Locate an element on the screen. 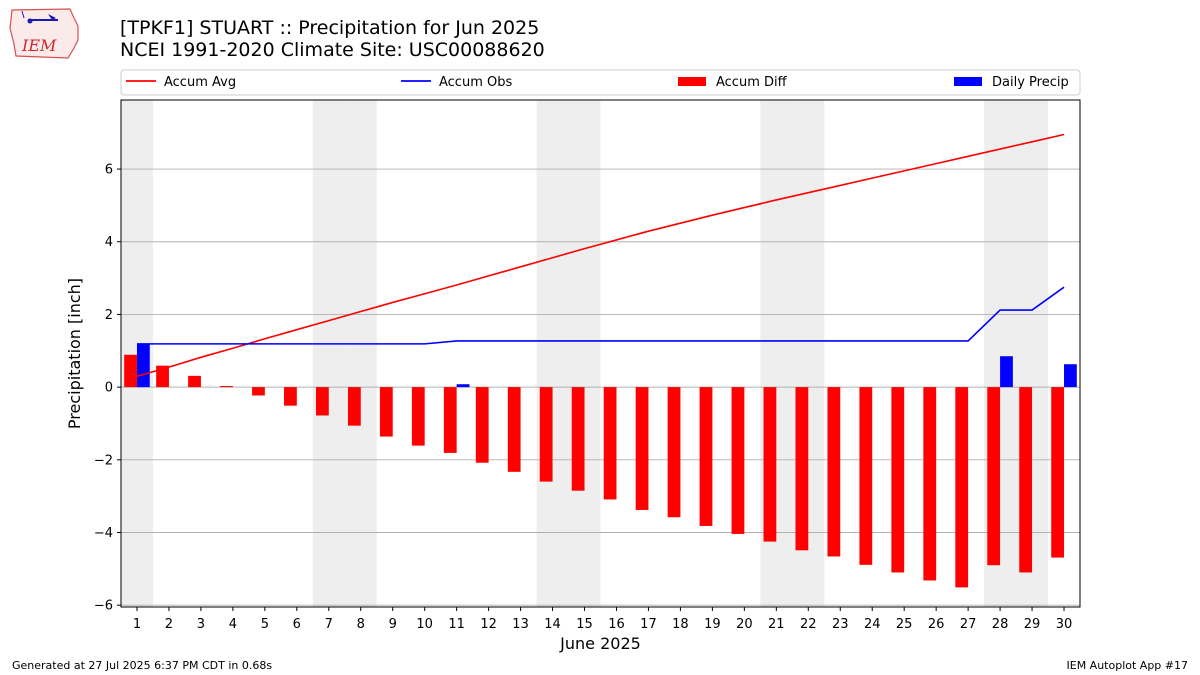  x-tick-label: 20 is located at coordinates (744, 624).